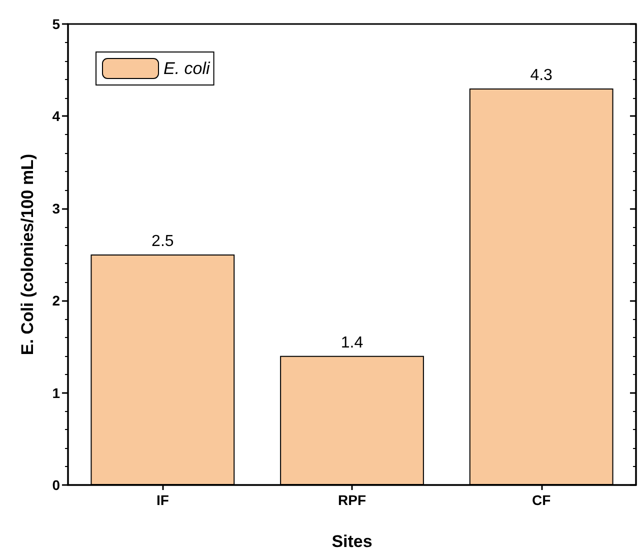 Image resolution: width=639 pixels, height=555 pixels. I want to click on x-axis-title: Sites, so click(352, 541).